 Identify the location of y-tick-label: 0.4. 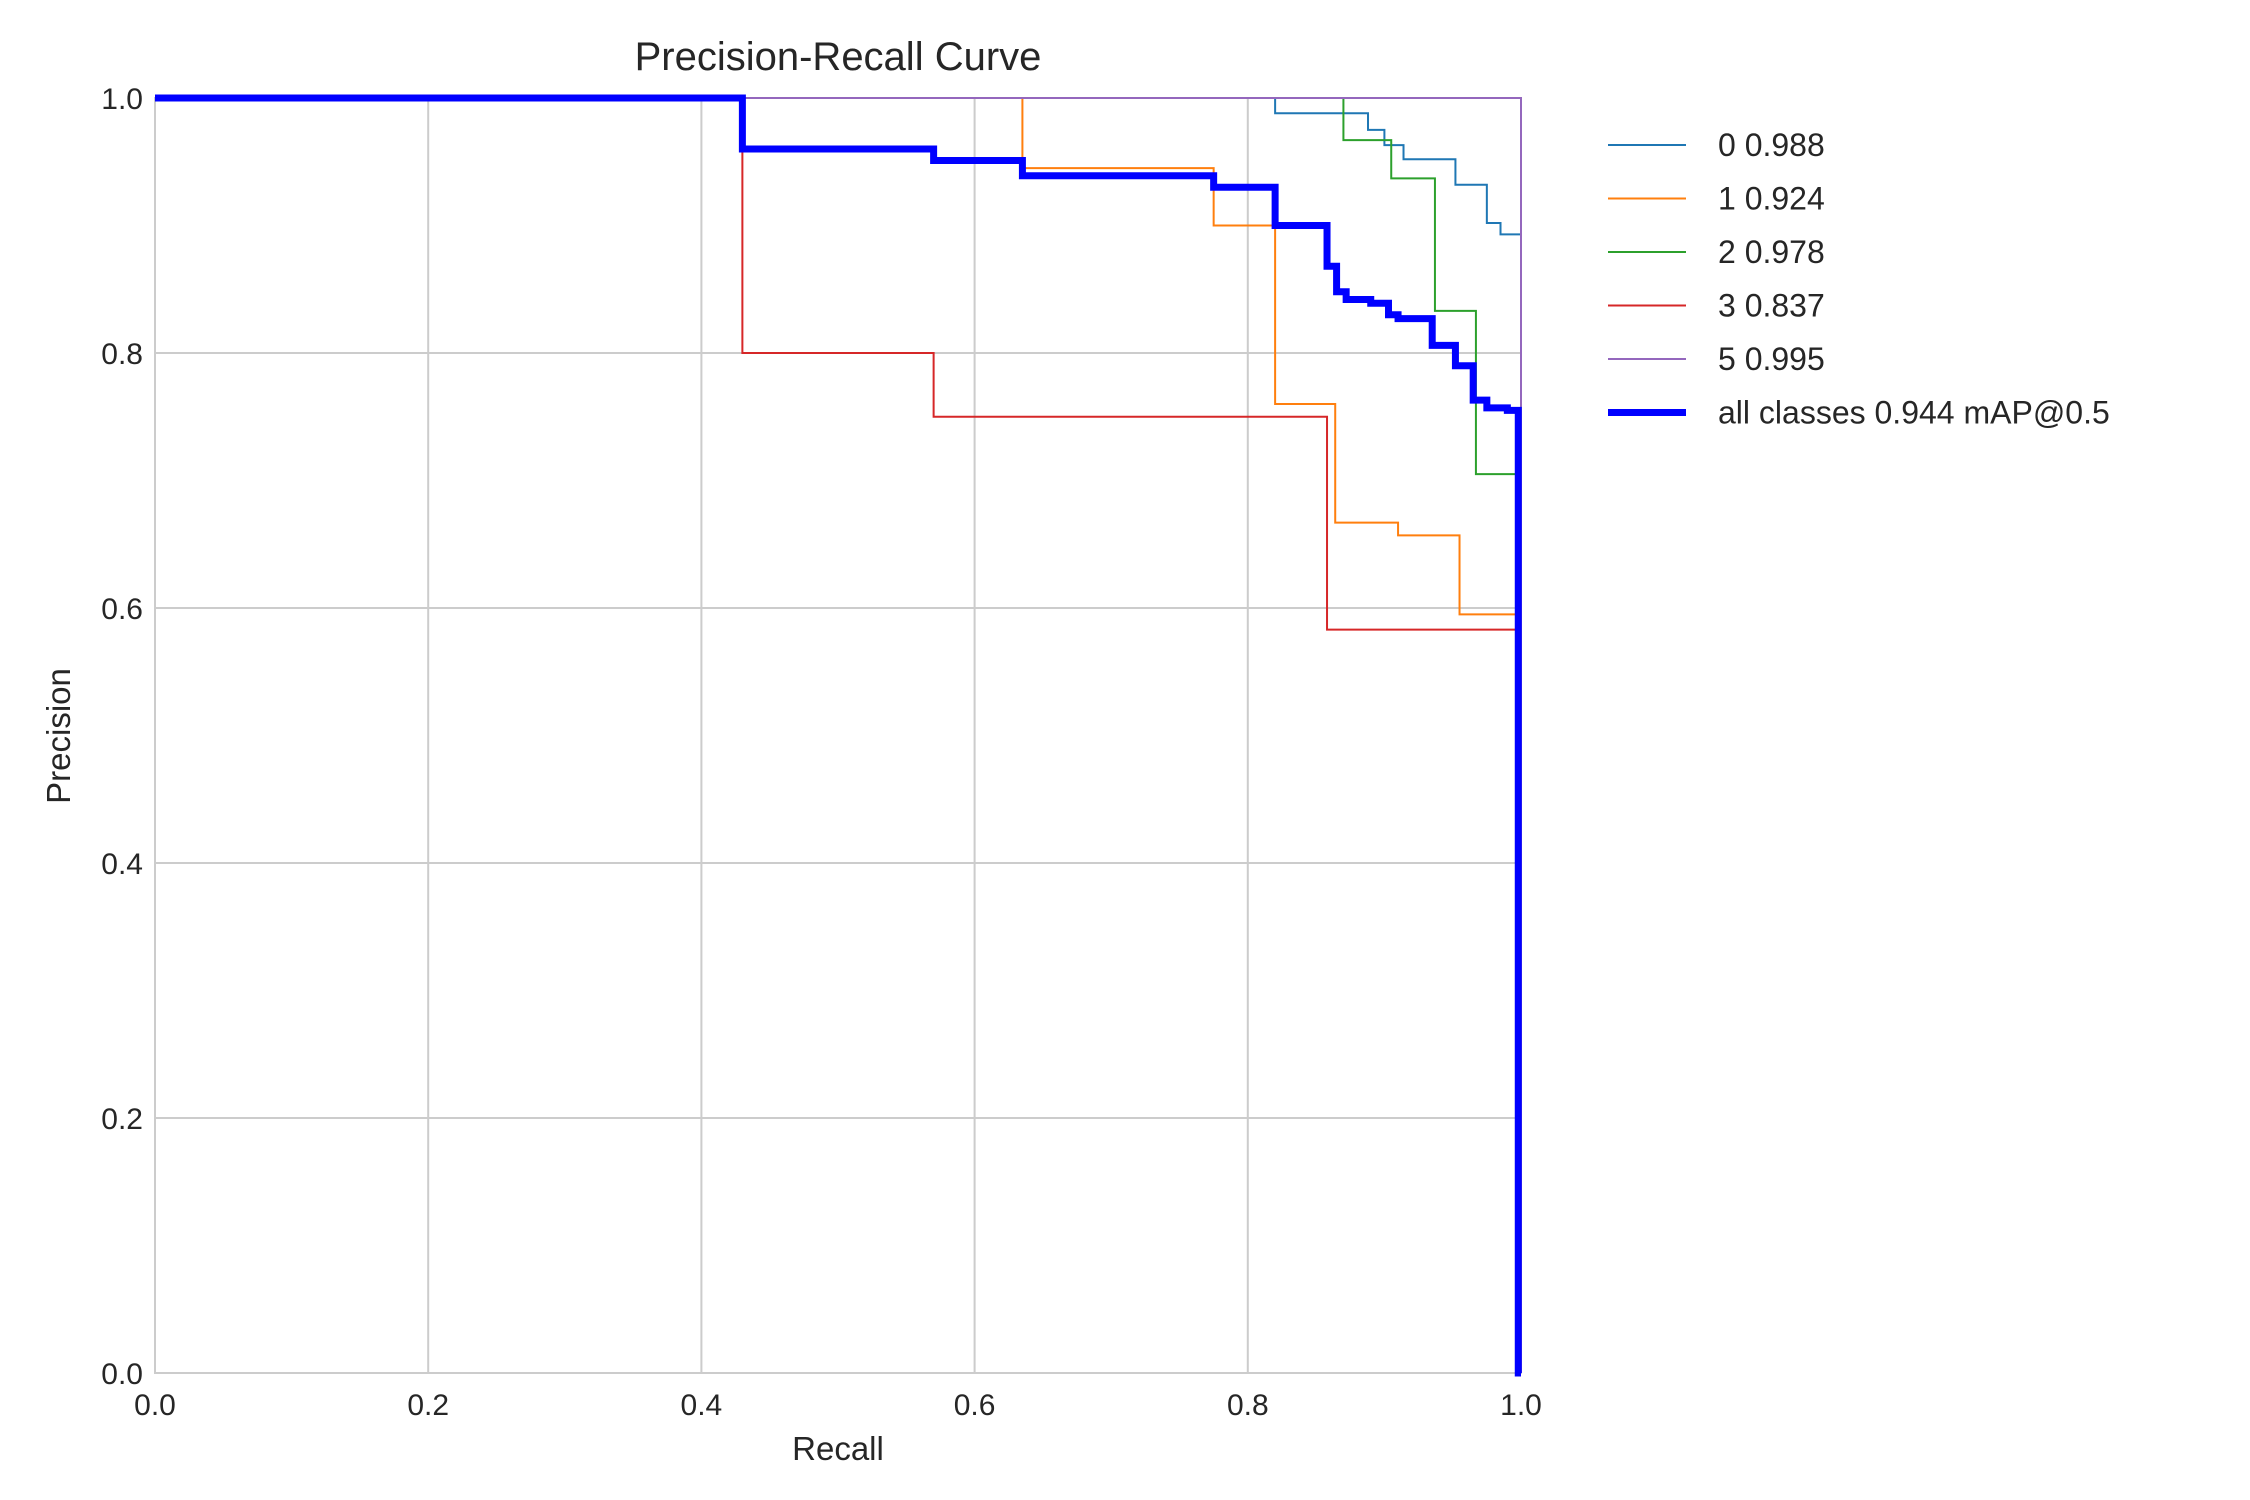
(122, 864).